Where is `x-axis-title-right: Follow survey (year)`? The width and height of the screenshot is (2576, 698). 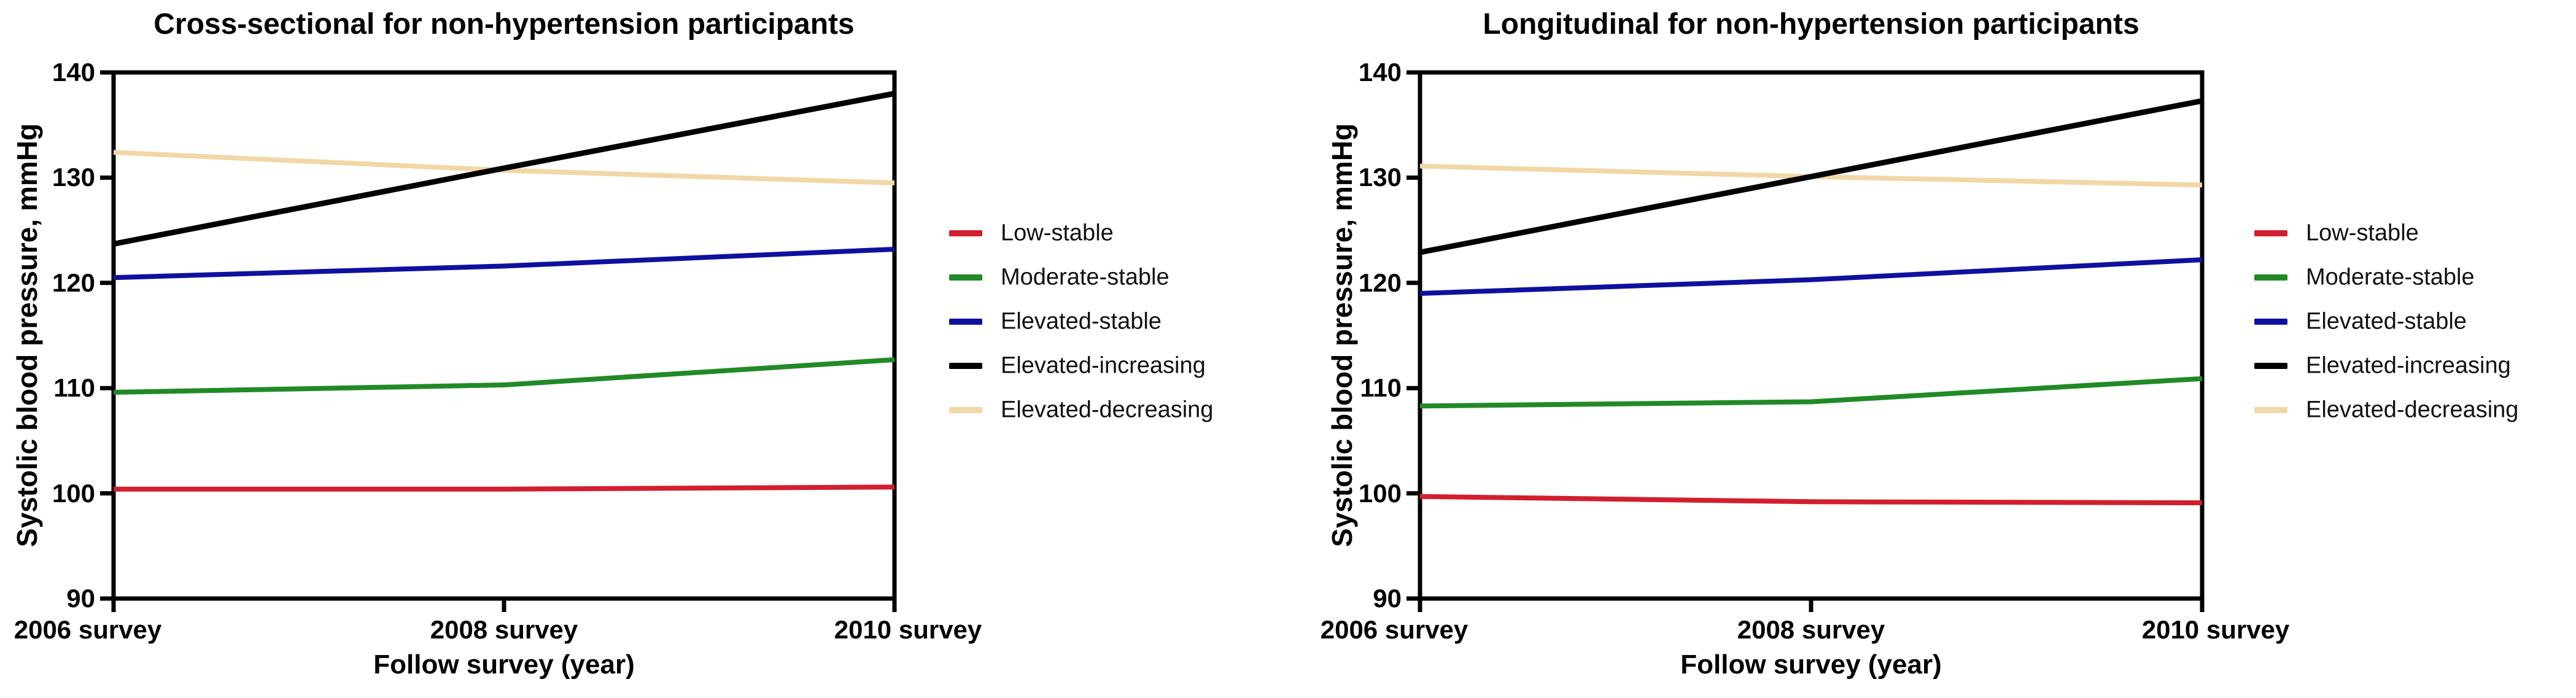
x-axis-title-right: Follow survey (year) is located at coordinates (1811, 665).